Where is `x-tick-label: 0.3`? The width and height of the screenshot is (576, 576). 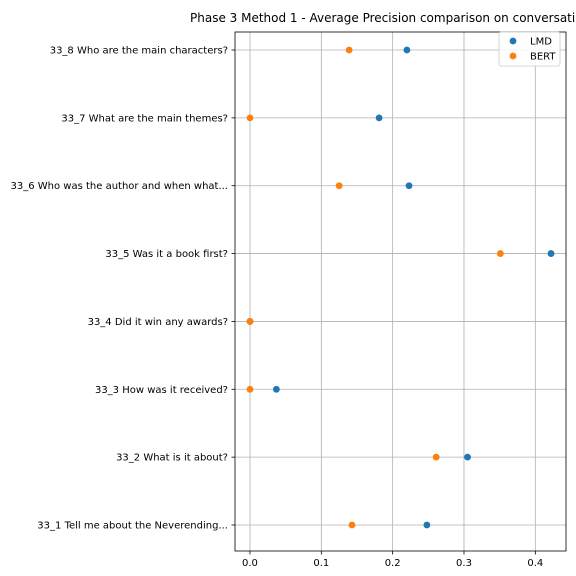
x-tick-label: 0.3 is located at coordinates (464, 563).